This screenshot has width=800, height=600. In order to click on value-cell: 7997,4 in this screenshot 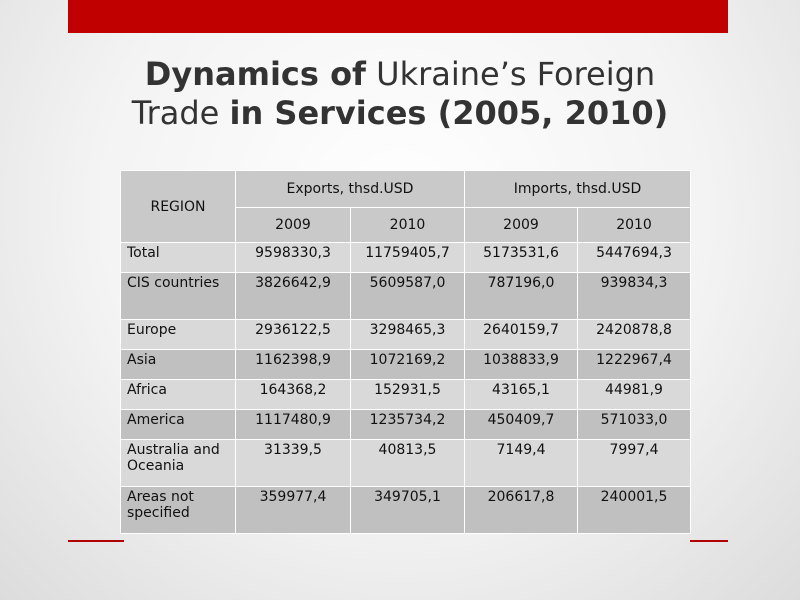, I will do `click(634, 463)`.